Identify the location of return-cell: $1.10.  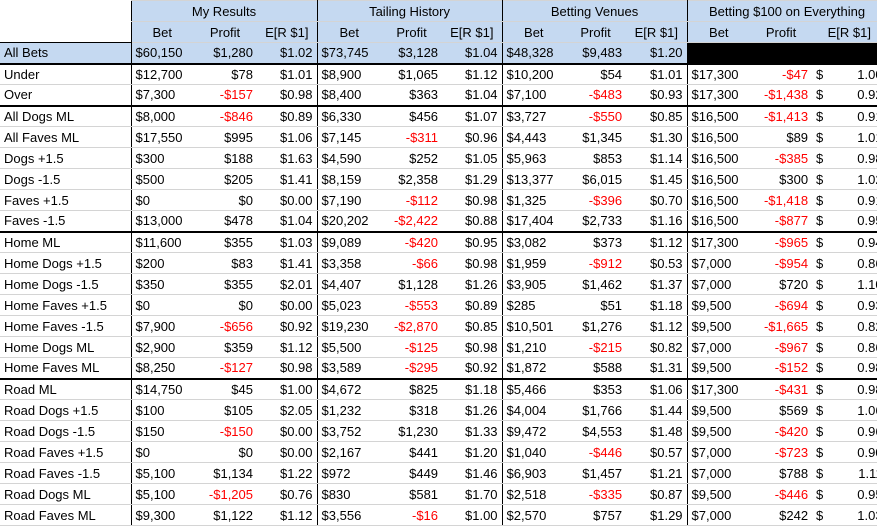
(844, 284).